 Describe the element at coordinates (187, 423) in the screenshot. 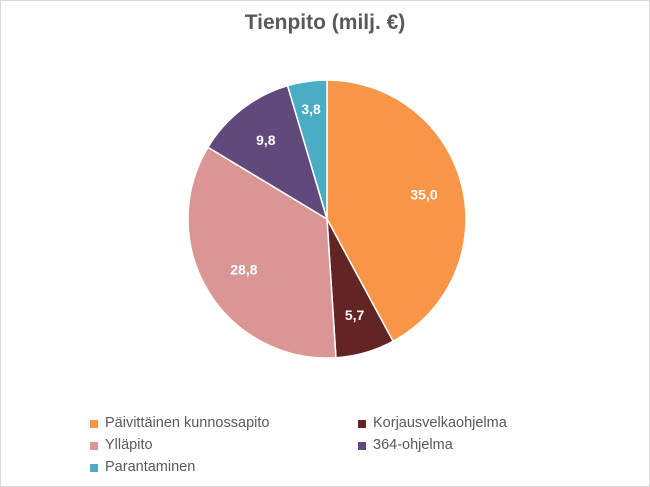

I see `legend-label: Päivittäinen kunnossapito` at that location.